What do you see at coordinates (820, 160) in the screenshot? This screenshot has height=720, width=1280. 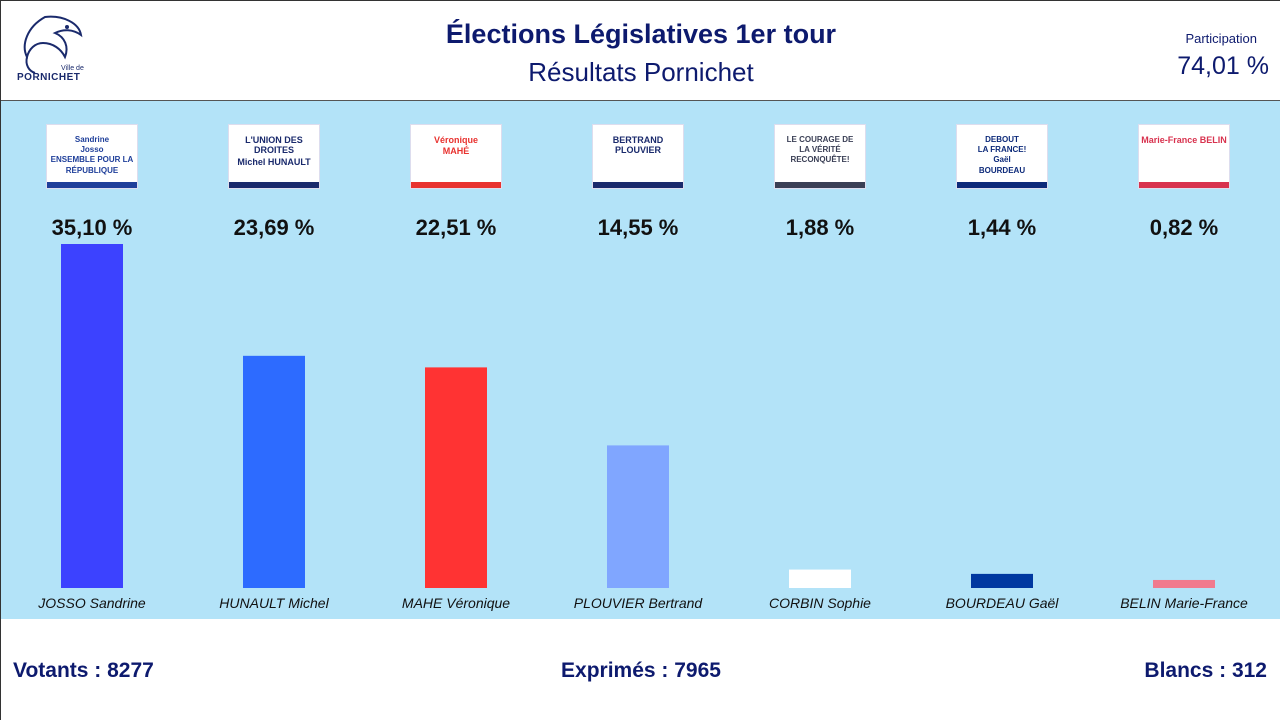 I see `poster-text: RECONQUÊTE!` at bounding box center [820, 160].